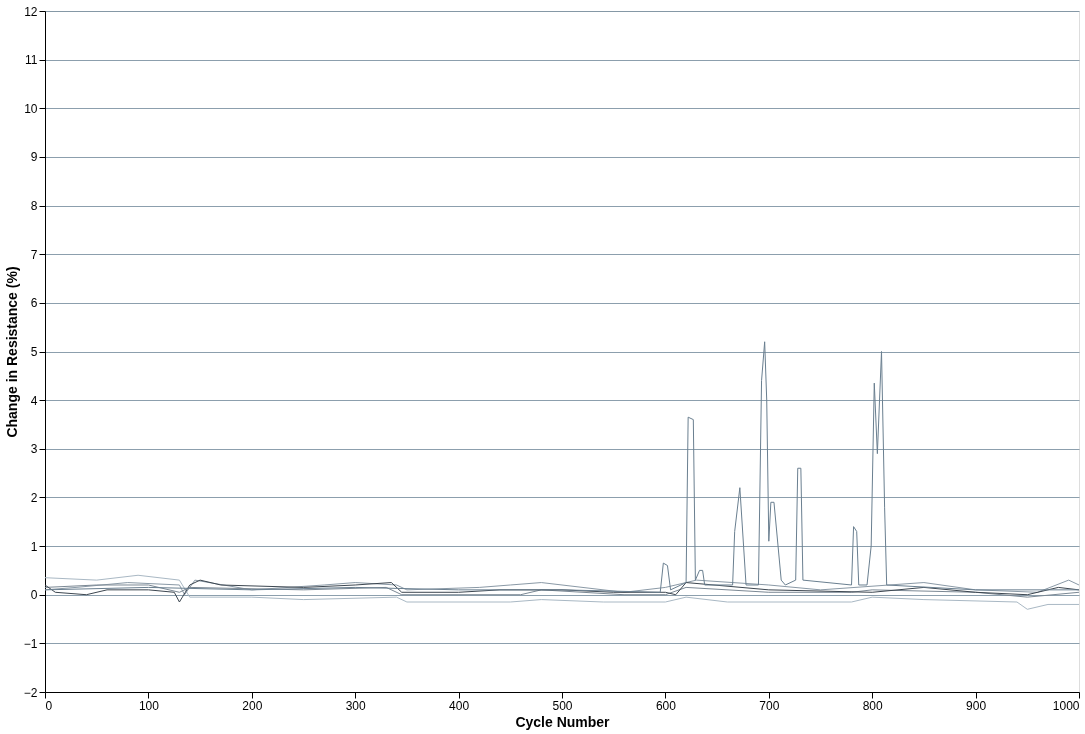 The width and height of the screenshot is (1085, 734). What do you see at coordinates (34, 595) in the screenshot?
I see `y-tick-label: 0` at bounding box center [34, 595].